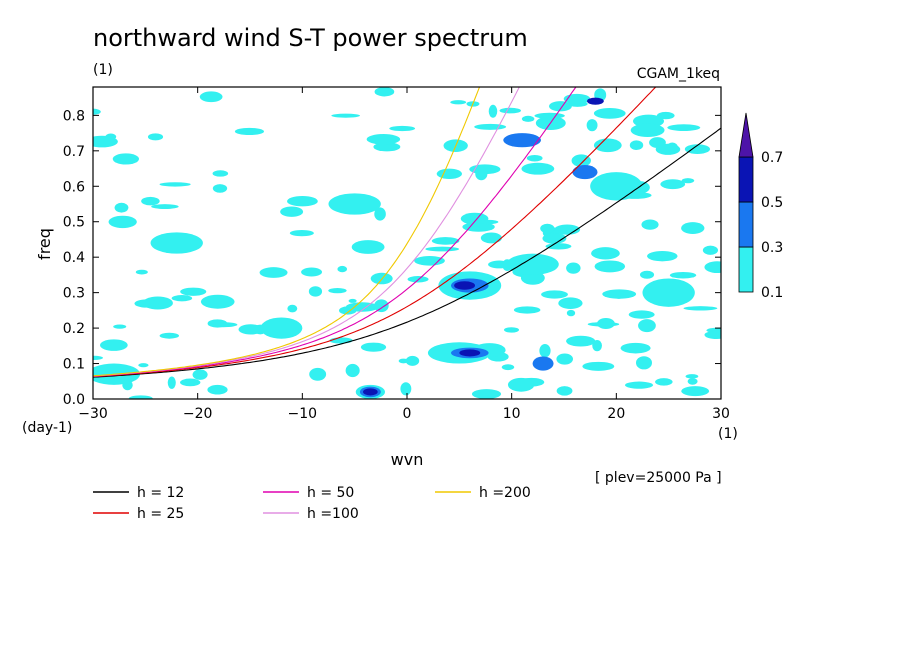 Image resolution: width=904 pixels, height=654 pixels. What do you see at coordinates (74, 329) in the screenshot?
I see `y-tick-label: 0.2` at bounding box center [74, 329].